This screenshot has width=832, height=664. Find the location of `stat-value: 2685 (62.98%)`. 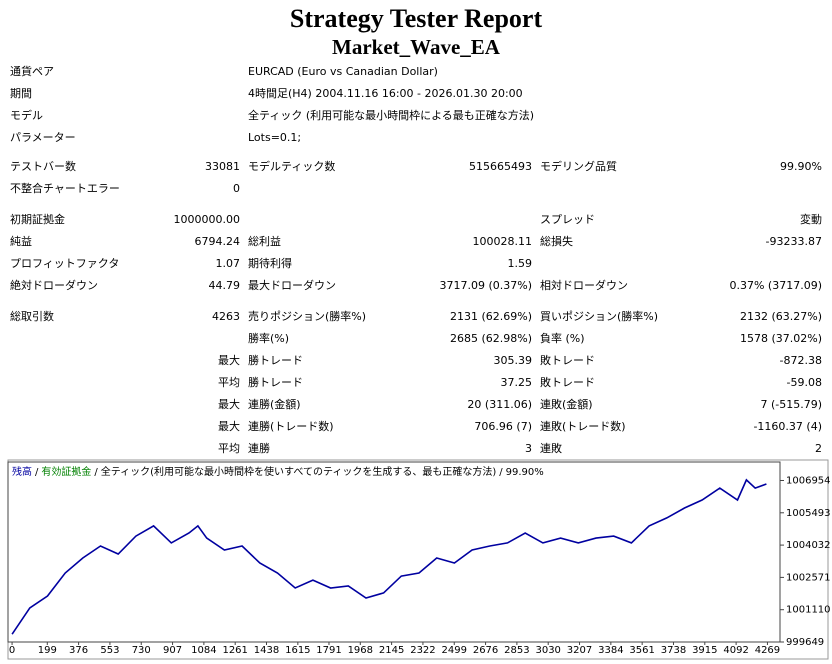

stat-value: 2685 (62.98%) is located at coordinates (490, 338).